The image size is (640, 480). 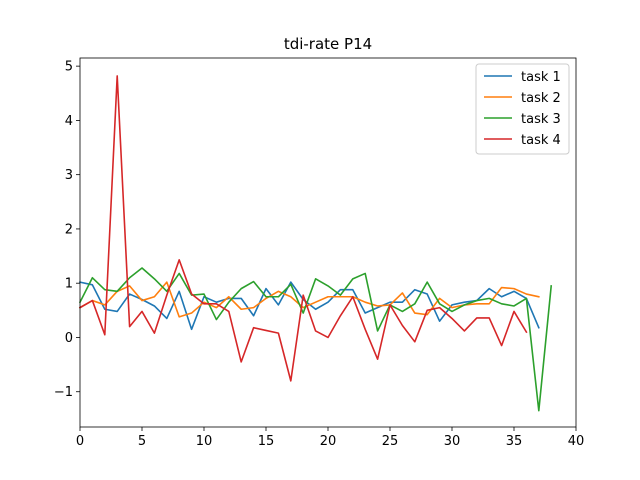 I want to click on y-tick-label: 3, so click(x=69, y=175).